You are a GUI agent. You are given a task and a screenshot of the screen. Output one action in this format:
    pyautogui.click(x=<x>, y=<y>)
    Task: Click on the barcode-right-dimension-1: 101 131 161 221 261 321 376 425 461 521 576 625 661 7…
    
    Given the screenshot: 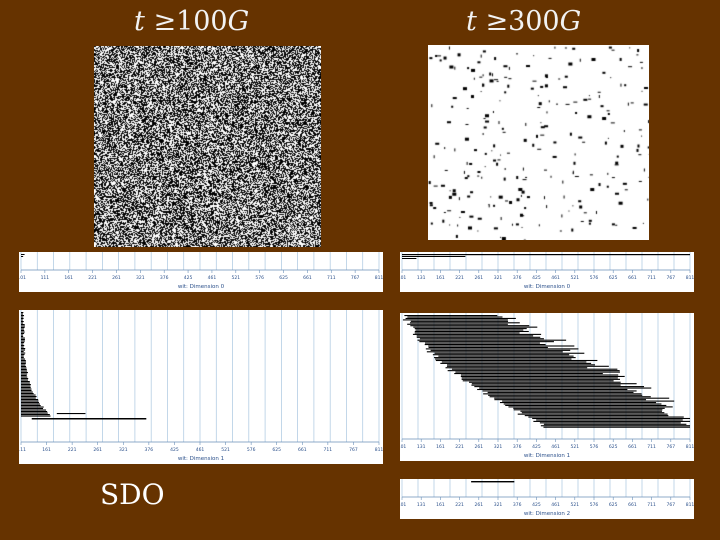 What is the action you would take?
    pyautogui.click(x=547, y=387)
    